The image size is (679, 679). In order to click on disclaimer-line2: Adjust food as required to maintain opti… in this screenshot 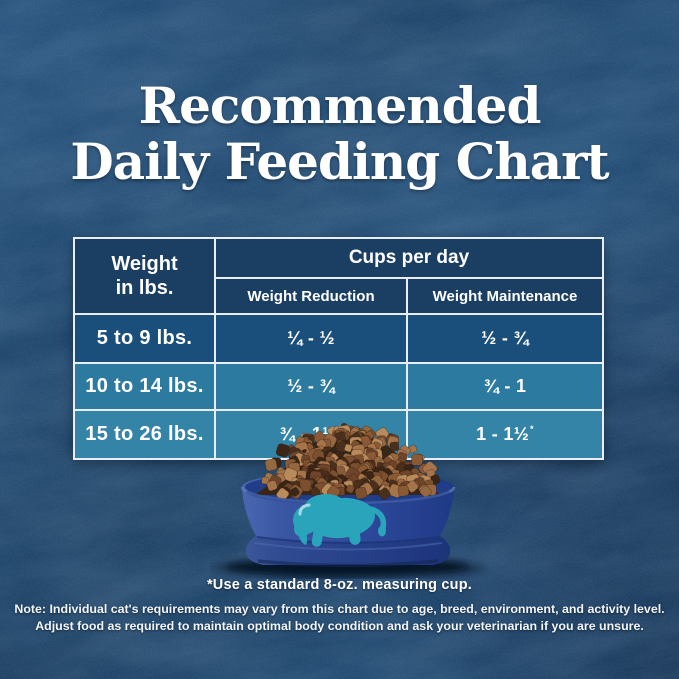, I will do `click(339, 626)`.